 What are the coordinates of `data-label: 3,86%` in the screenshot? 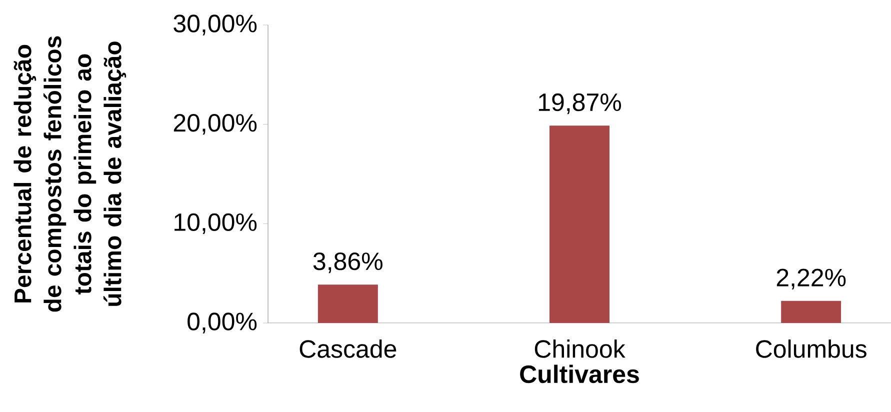 It's located at (347, 263).